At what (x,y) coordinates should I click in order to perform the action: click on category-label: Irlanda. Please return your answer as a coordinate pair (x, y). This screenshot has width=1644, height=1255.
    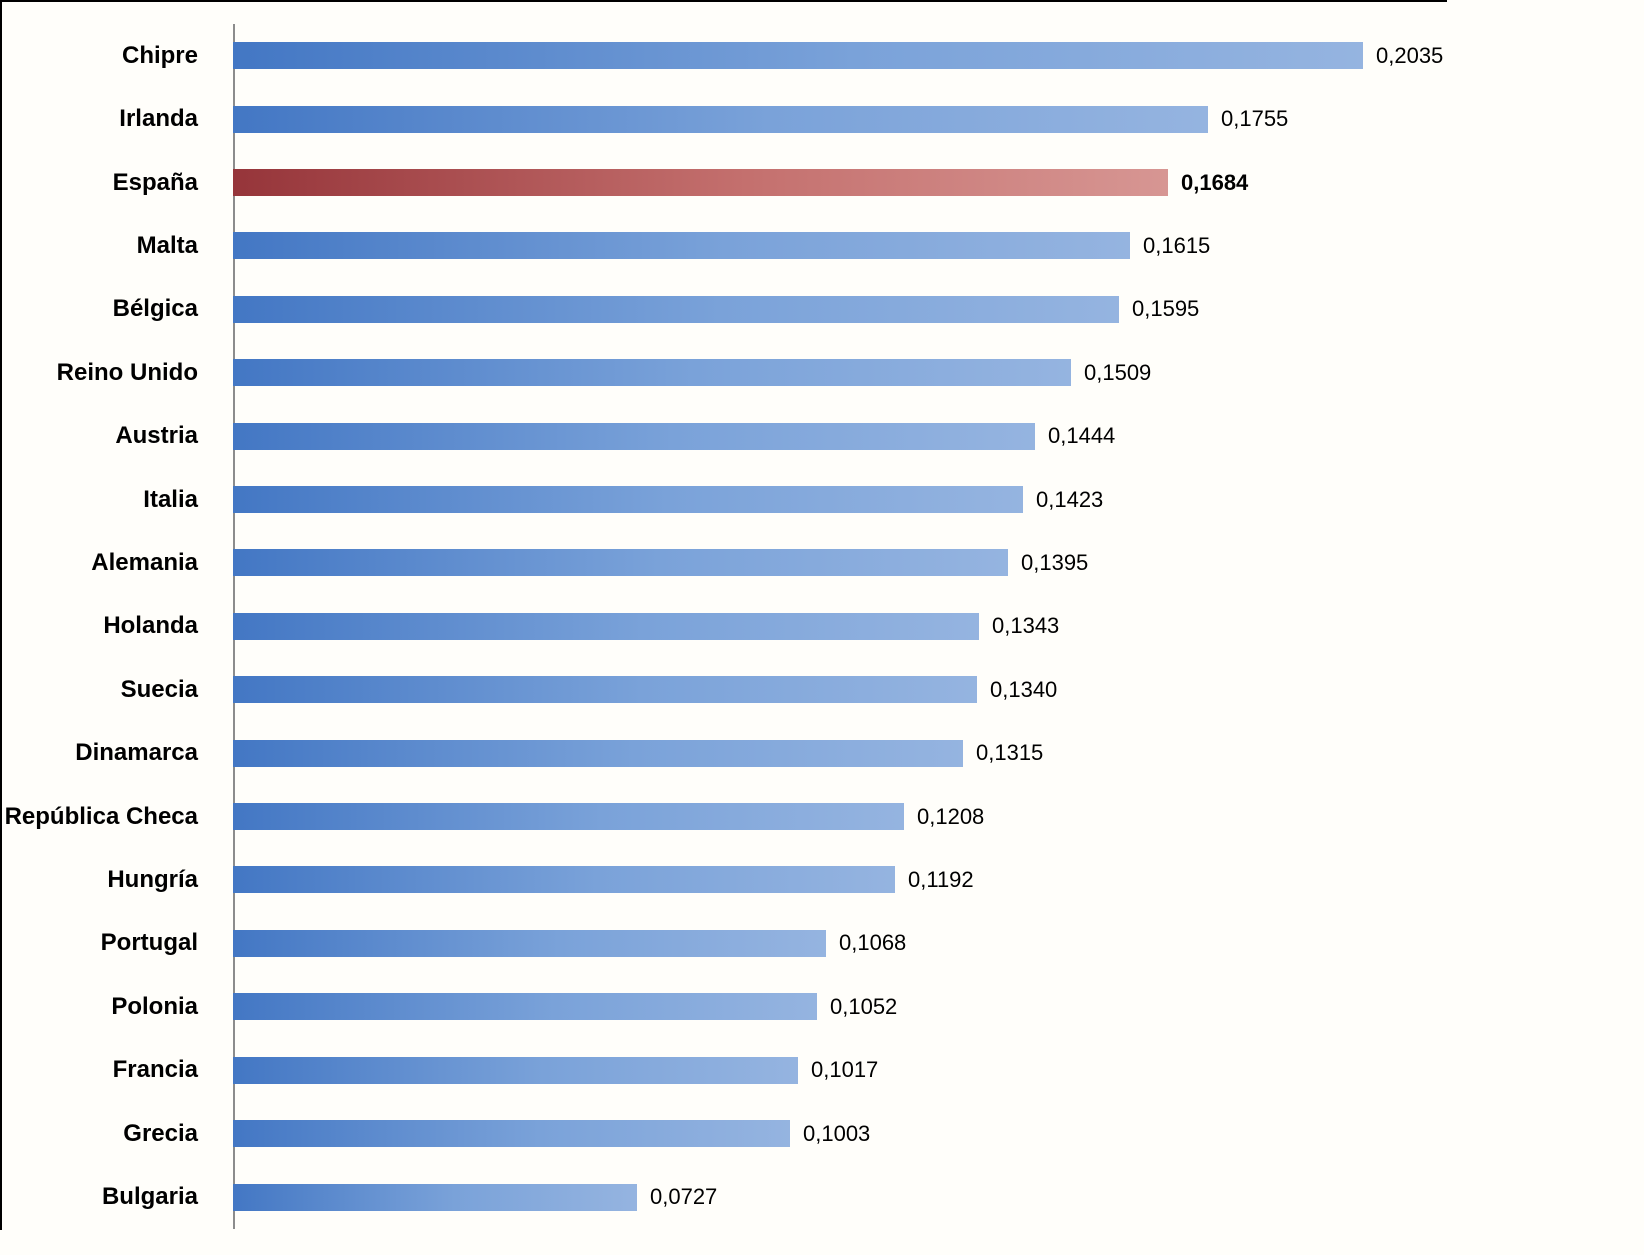
    Looking at the image, I should click on (158, 119).